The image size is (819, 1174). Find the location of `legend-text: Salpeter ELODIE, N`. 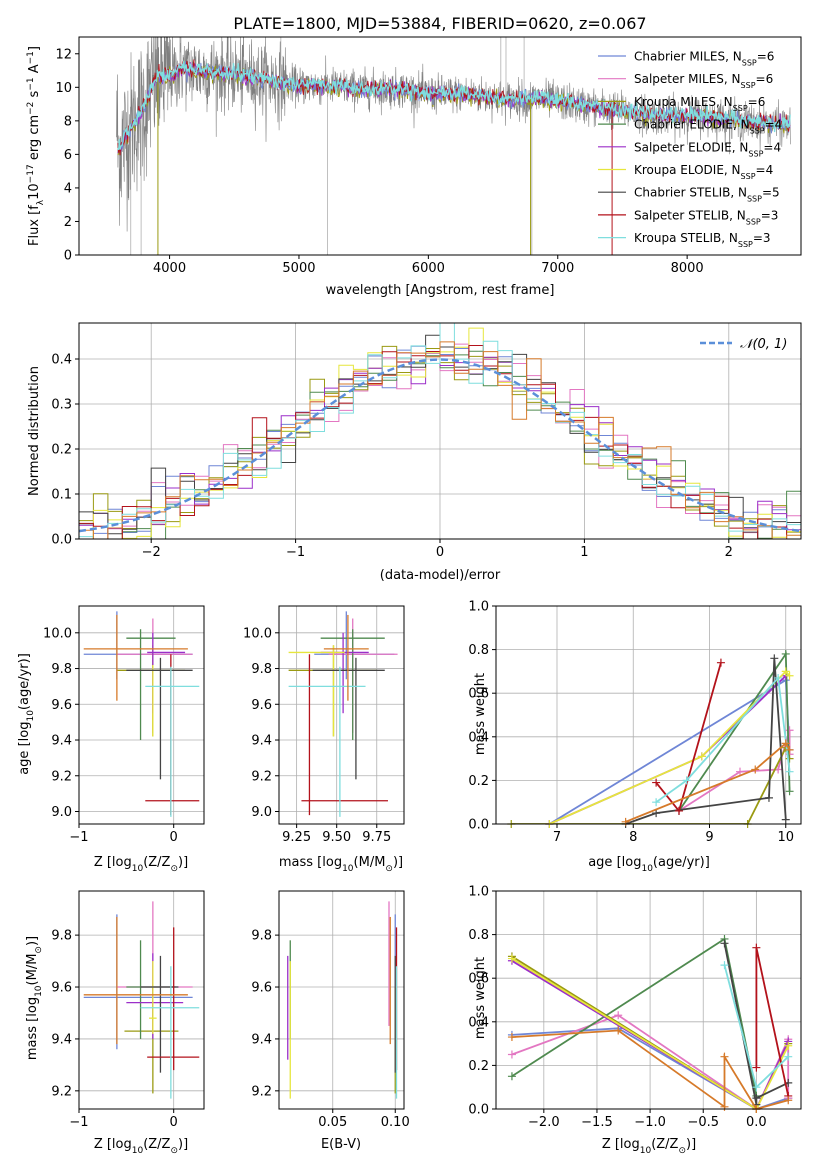

legend-text: Salpeter ELODIE, N is located at coordinates (691, 147).